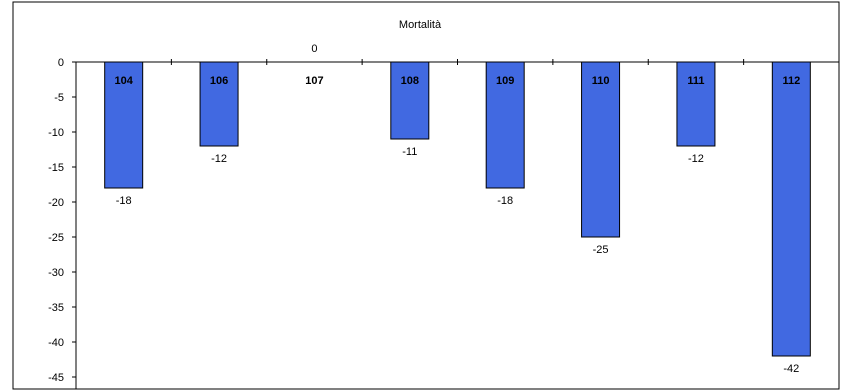  I want to click on value-label: 0, so click(314, 49).